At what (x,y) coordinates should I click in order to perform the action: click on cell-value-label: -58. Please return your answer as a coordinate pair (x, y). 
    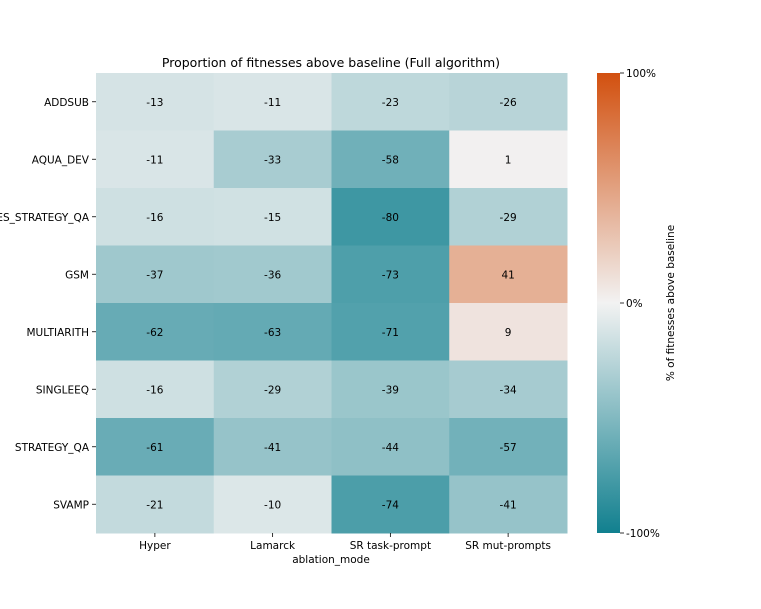
    Looking at the image, I should click on (390, 160).